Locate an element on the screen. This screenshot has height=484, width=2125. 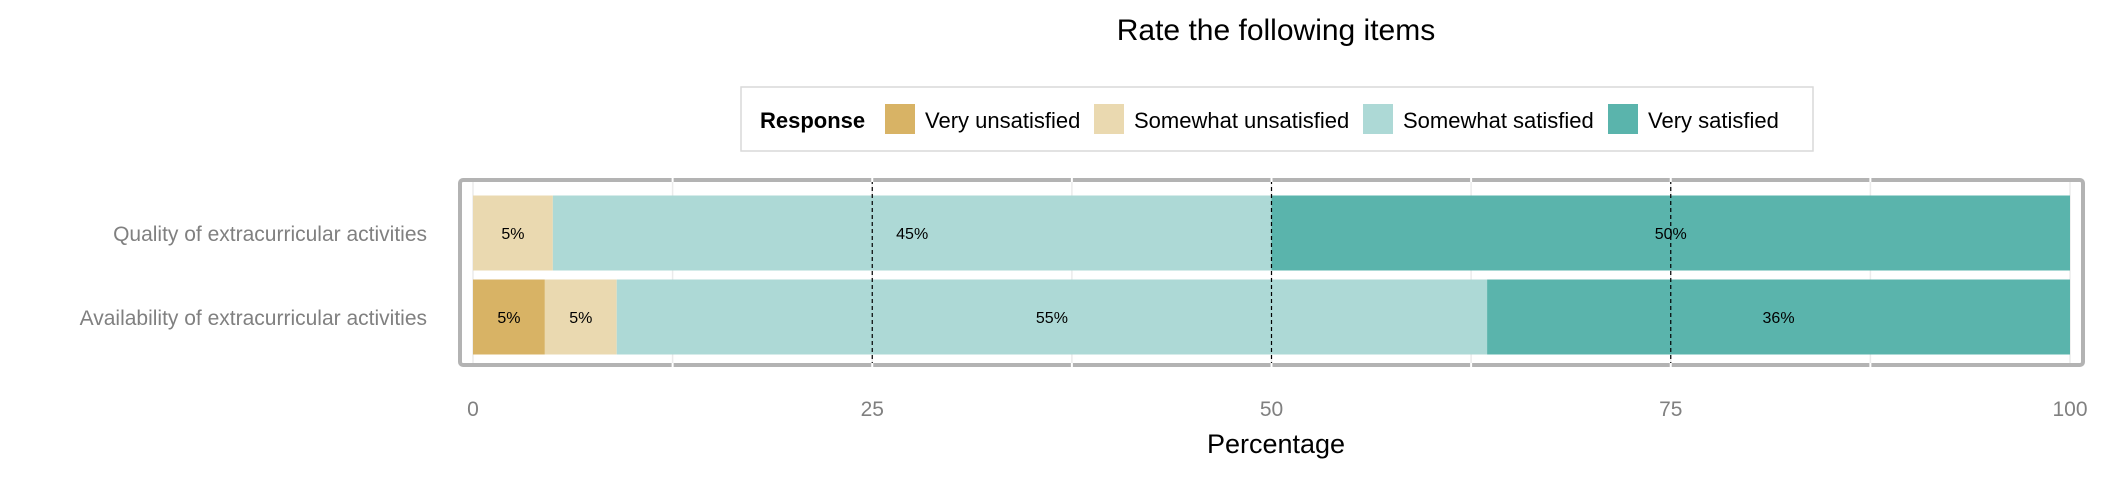
x-axis-ticks: 0 25 50 75 100 is located at coordinates (1277, 409).